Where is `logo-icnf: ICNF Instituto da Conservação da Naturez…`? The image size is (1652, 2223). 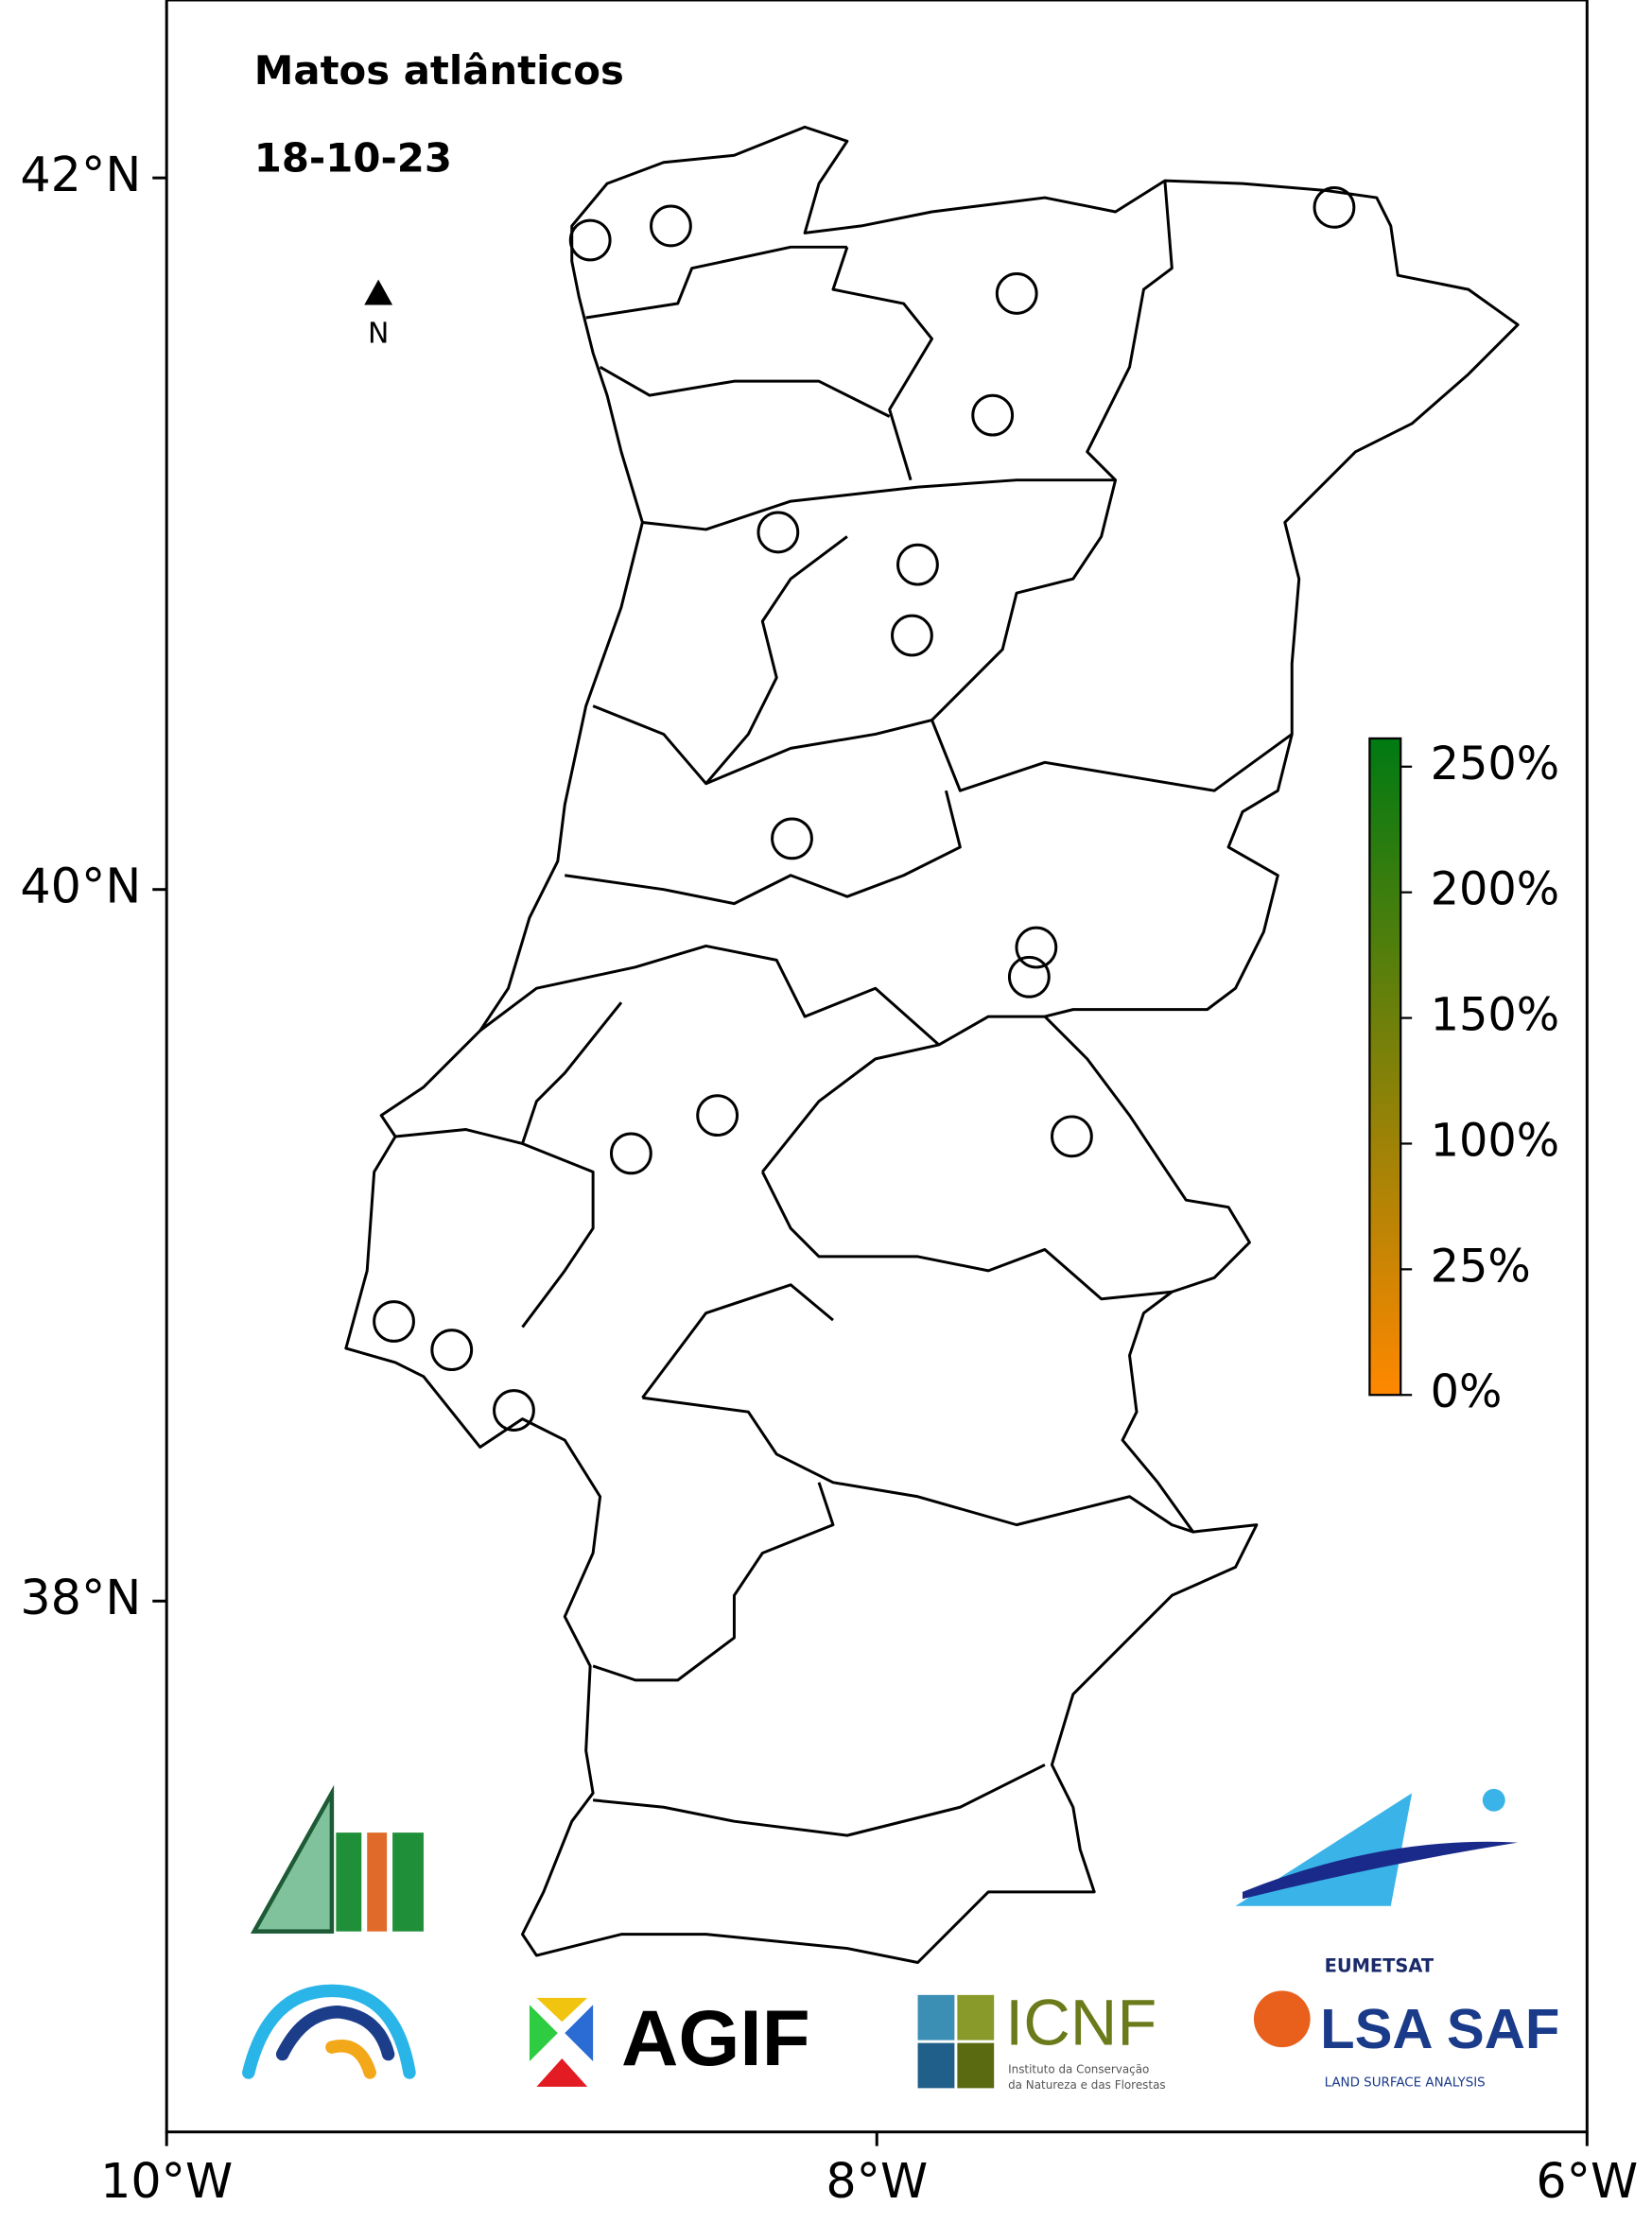 logo-icnf: ICNF Instituto da Conservação da Naturez… is located at coordinates (1042, 2039).